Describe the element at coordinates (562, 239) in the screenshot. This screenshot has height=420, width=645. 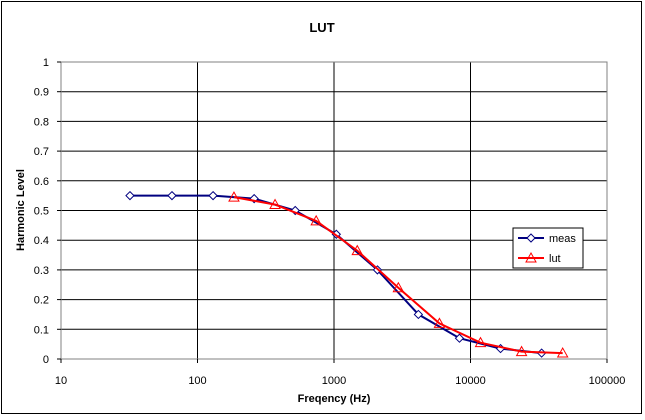
I see `legend-label-meas: meas` at that location.